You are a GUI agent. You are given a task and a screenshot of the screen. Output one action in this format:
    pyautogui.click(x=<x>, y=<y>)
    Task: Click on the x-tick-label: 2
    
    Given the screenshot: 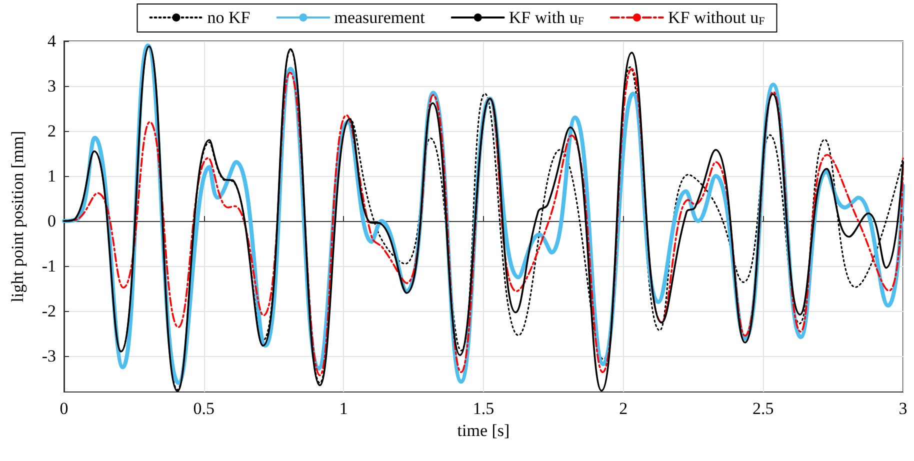 What is the action you would take?
    pyautogui.click(x=623, y=408)
    